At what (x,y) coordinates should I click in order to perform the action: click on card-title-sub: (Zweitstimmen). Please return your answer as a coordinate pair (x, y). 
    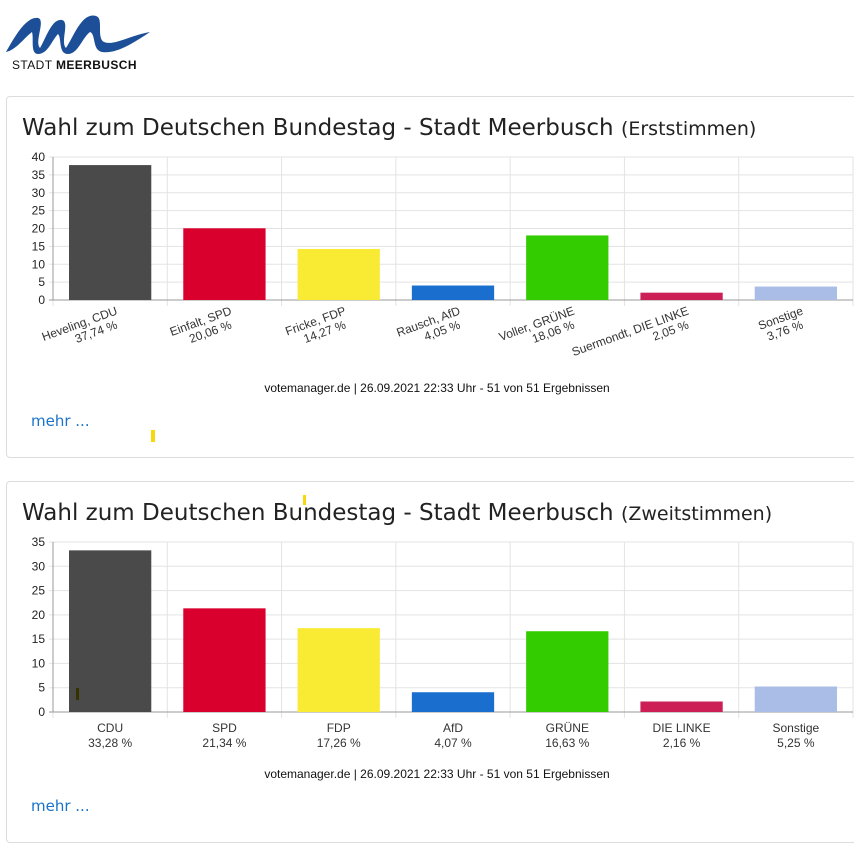
    Looking at the image, I should click on (696, 514).